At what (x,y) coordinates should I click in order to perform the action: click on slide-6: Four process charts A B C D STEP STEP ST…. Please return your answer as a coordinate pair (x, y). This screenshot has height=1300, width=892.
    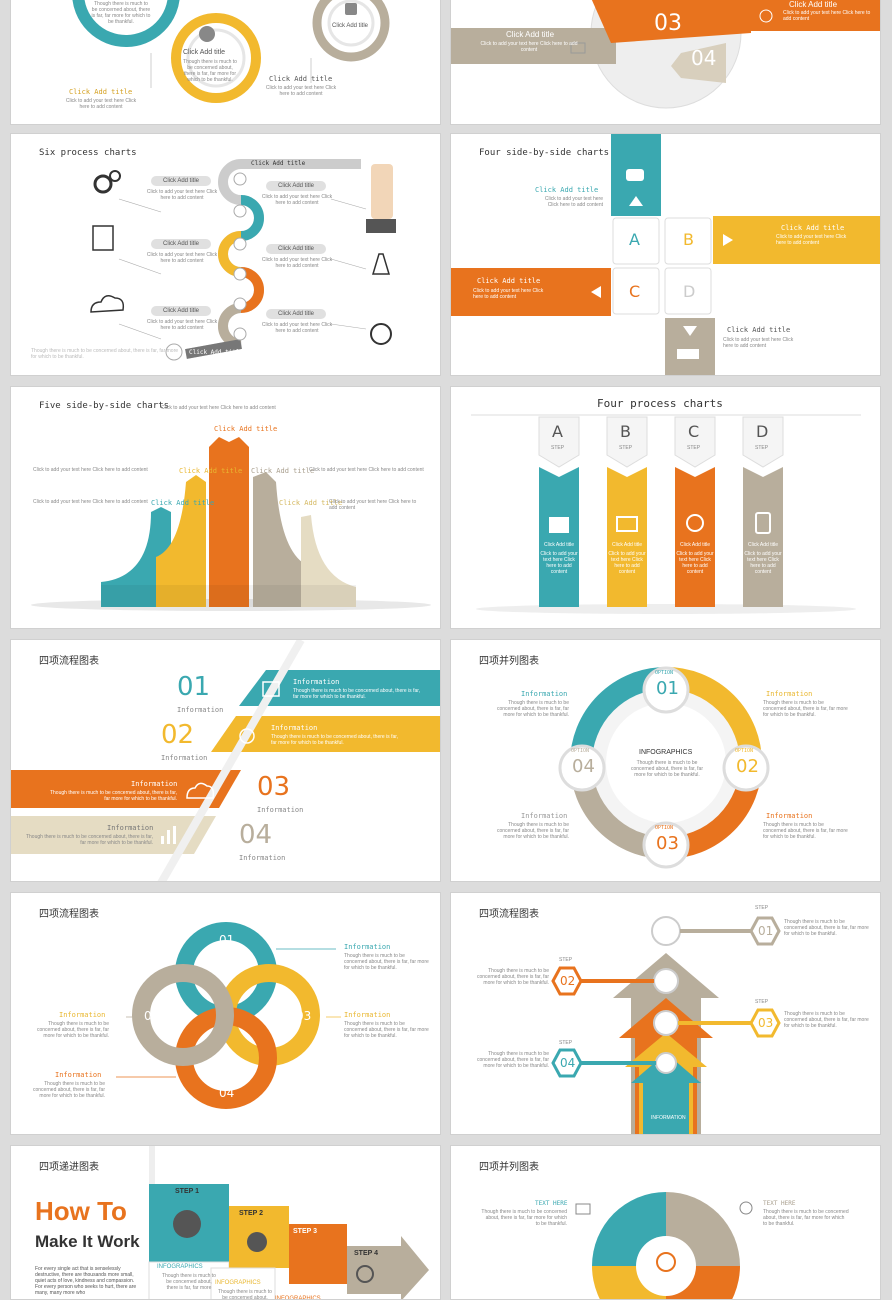
    Looking at the image, I should click on (665, 507).